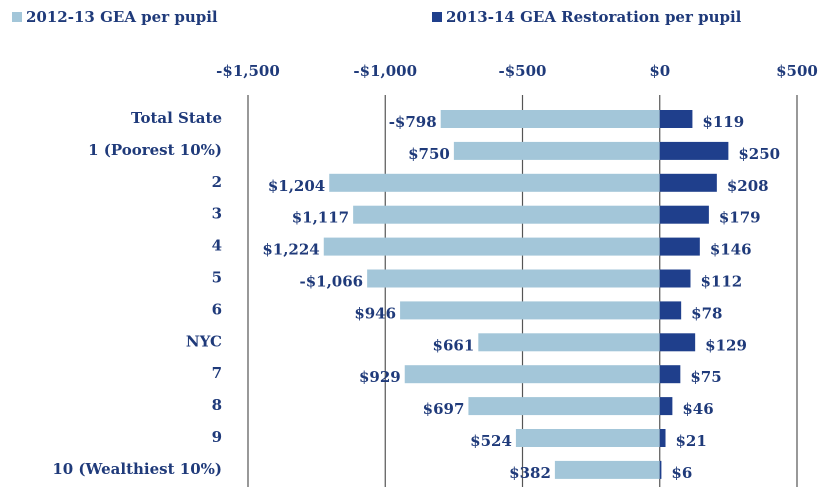 This screenshot has width=831, height=487. Describe the element at coordinates (320, 218) in the screenshot. I see `value-label: $1,117` at that location.